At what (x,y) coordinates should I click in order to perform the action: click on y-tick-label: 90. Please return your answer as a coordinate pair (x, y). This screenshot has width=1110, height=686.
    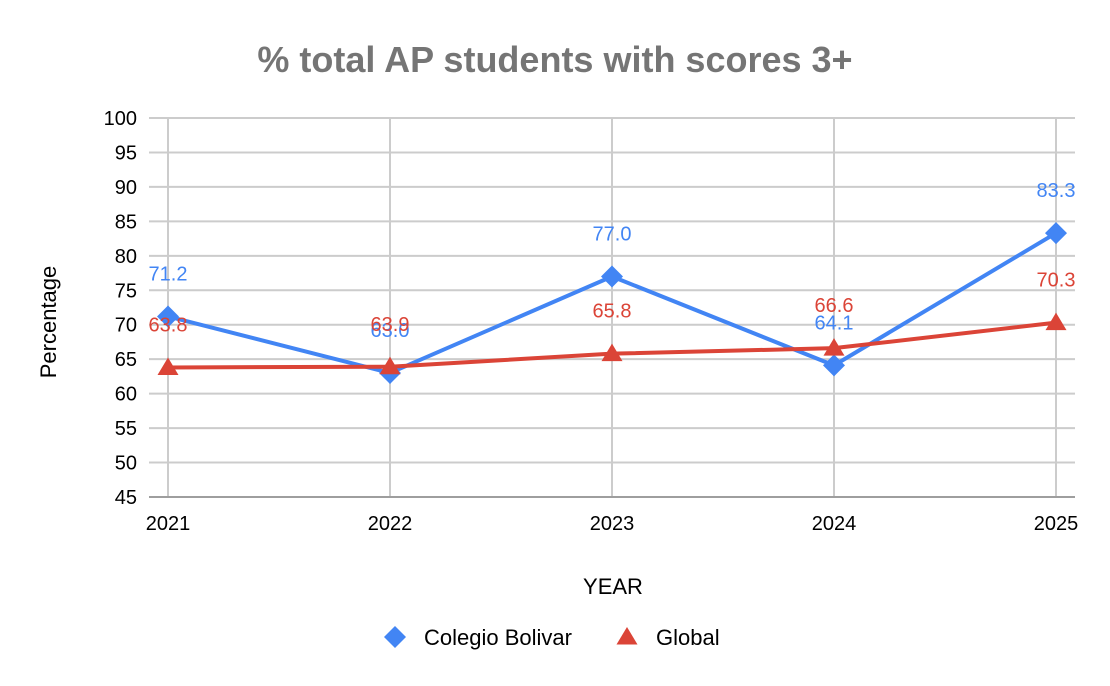
    Looking at the image, I should click on (126, 188).